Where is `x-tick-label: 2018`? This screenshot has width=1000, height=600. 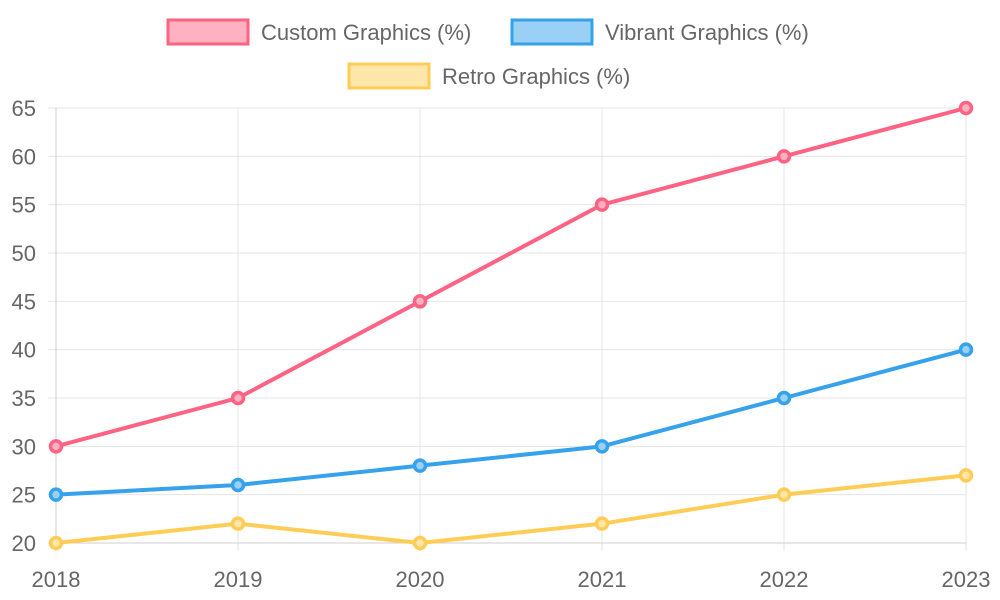 x-tick-label: 2018 is located at coordinates (56, 579).